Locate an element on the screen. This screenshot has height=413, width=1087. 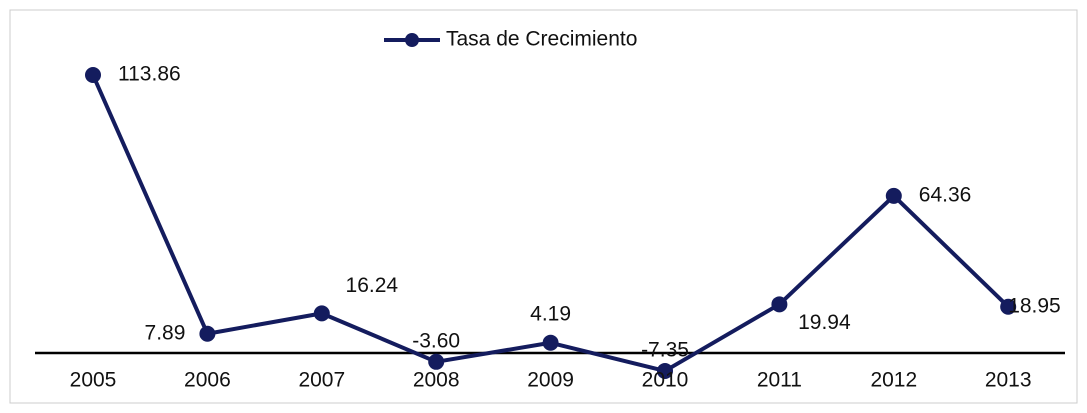
x-tick-label: 2006 is located at coordinates (207, 380).